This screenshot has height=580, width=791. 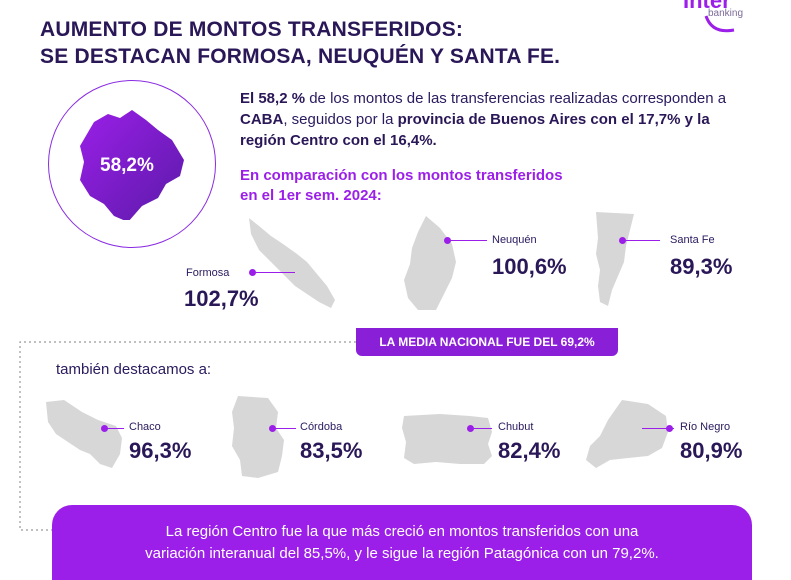 What do you see at coordinates (258, 437) in the screenshot?
I see `cordoba-map-icon` at bounding box center [258, 437].